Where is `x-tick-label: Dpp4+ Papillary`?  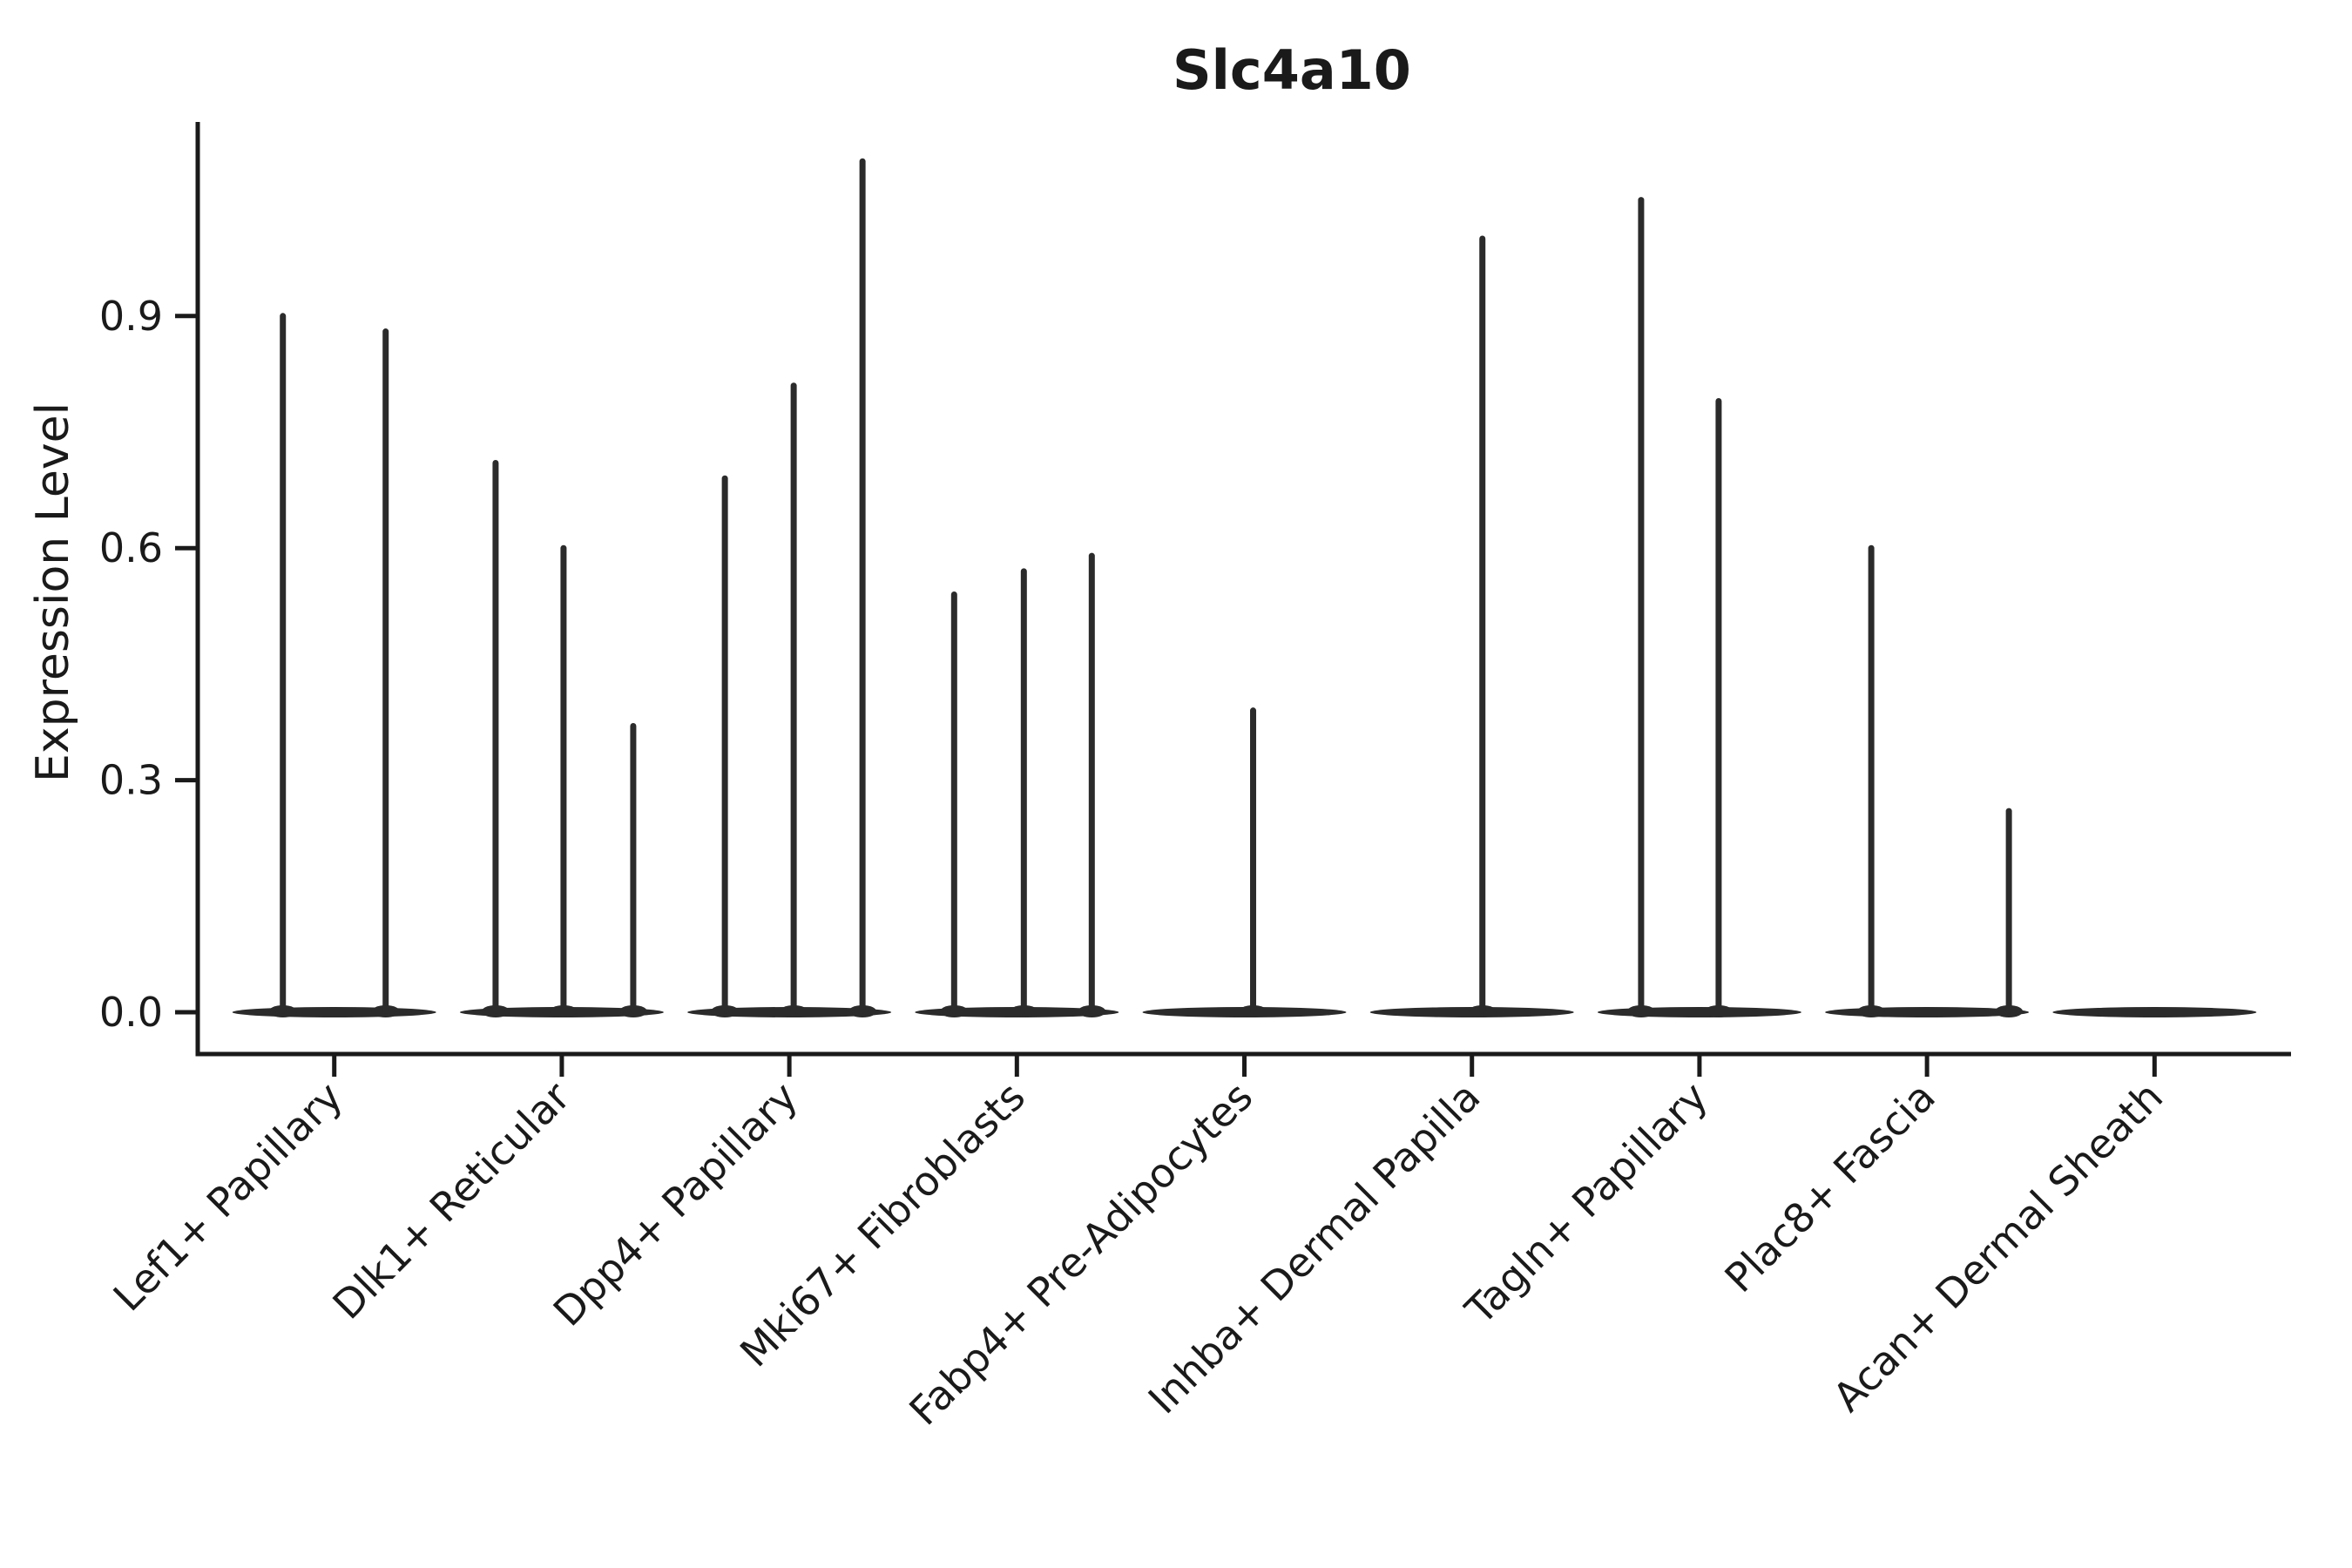
x-tick-label: Dpp4+ Papillary is located at coordinates (675, 1204).